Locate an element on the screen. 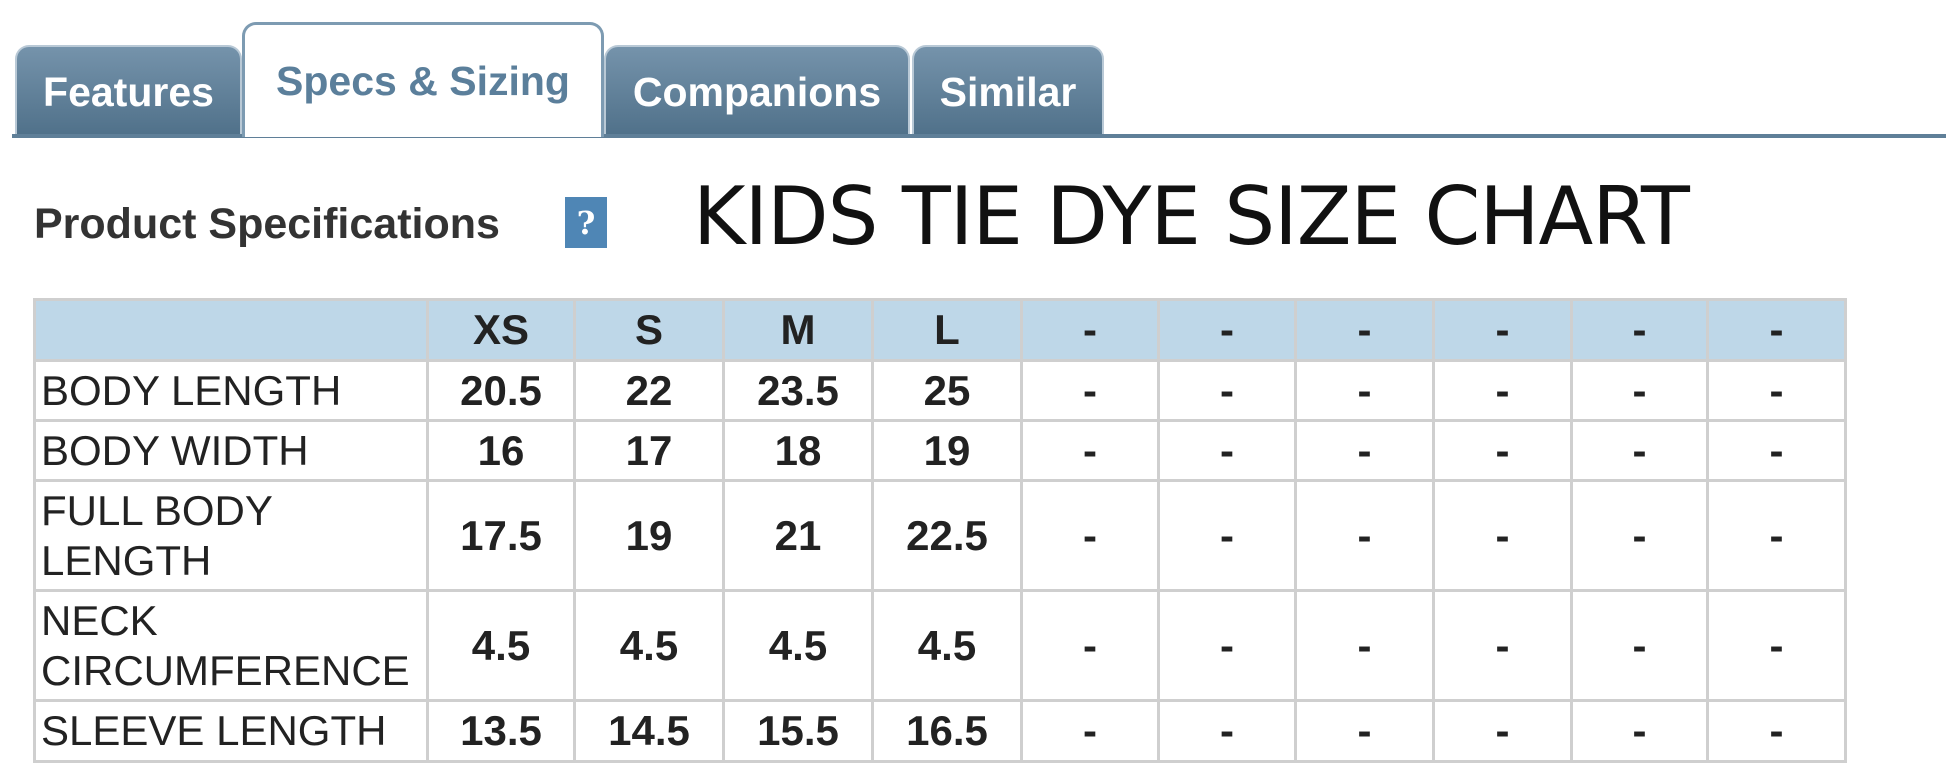 The image size is (1946, 775). tab: Similar is located at coordinates (1008, 91).